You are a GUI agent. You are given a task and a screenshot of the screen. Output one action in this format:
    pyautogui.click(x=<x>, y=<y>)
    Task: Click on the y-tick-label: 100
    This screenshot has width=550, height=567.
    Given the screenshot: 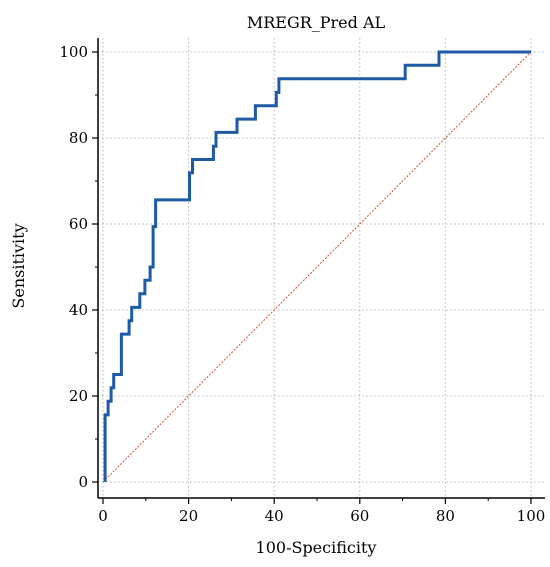 What is the action you would take?
    pyautogui.click(x=73, y=52)
    